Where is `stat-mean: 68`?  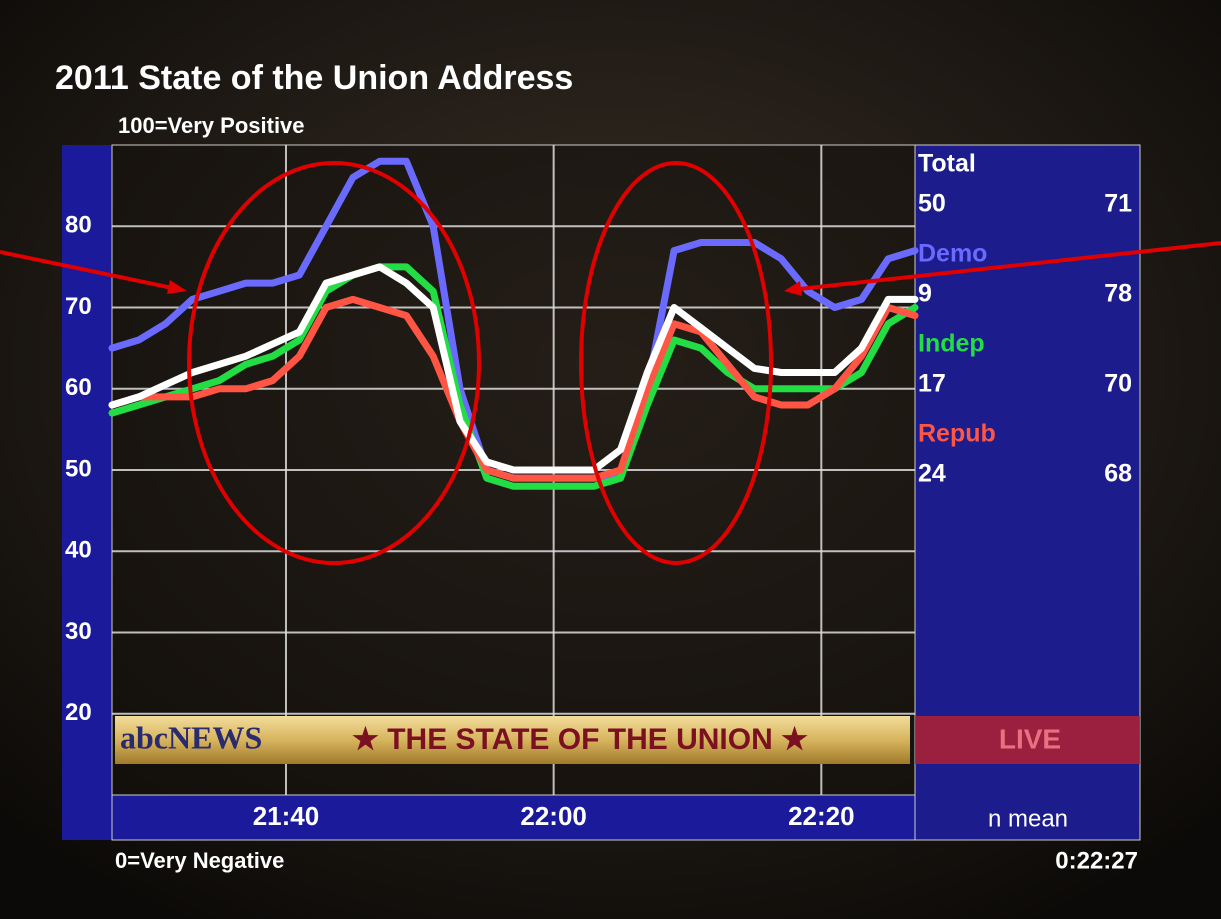
stat-mean: 68 is located at coordinates (1118, 474).